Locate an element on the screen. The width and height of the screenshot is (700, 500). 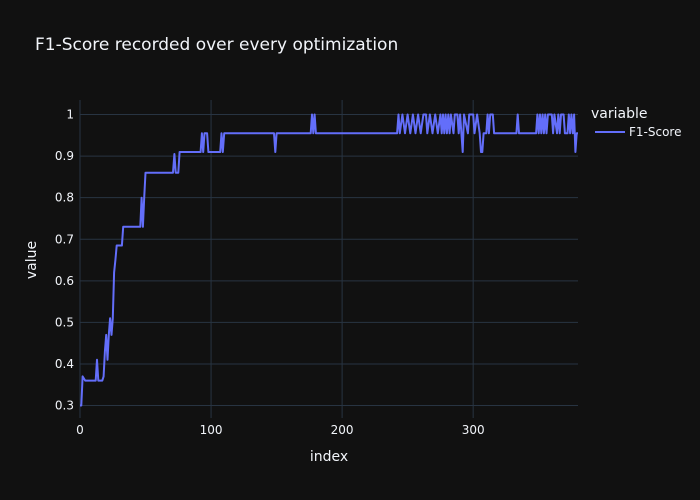
legend: variable F1-Score is located at coordinates (636, 122).